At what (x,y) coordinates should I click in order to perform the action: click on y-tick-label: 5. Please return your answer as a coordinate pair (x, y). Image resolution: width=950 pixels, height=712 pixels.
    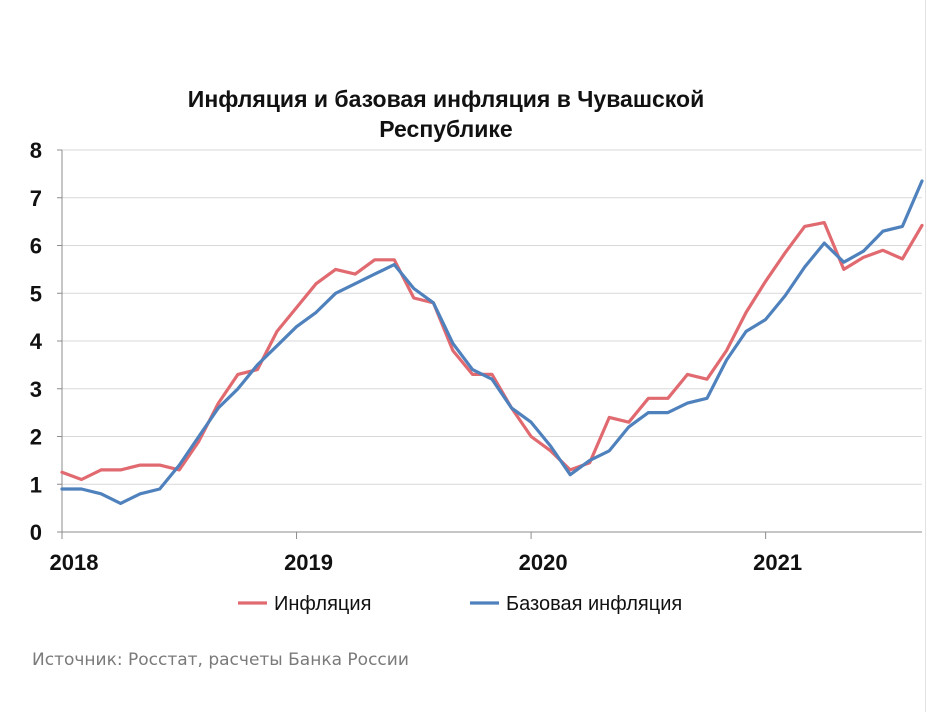
    Looking at the image, I should click on (36, 293).